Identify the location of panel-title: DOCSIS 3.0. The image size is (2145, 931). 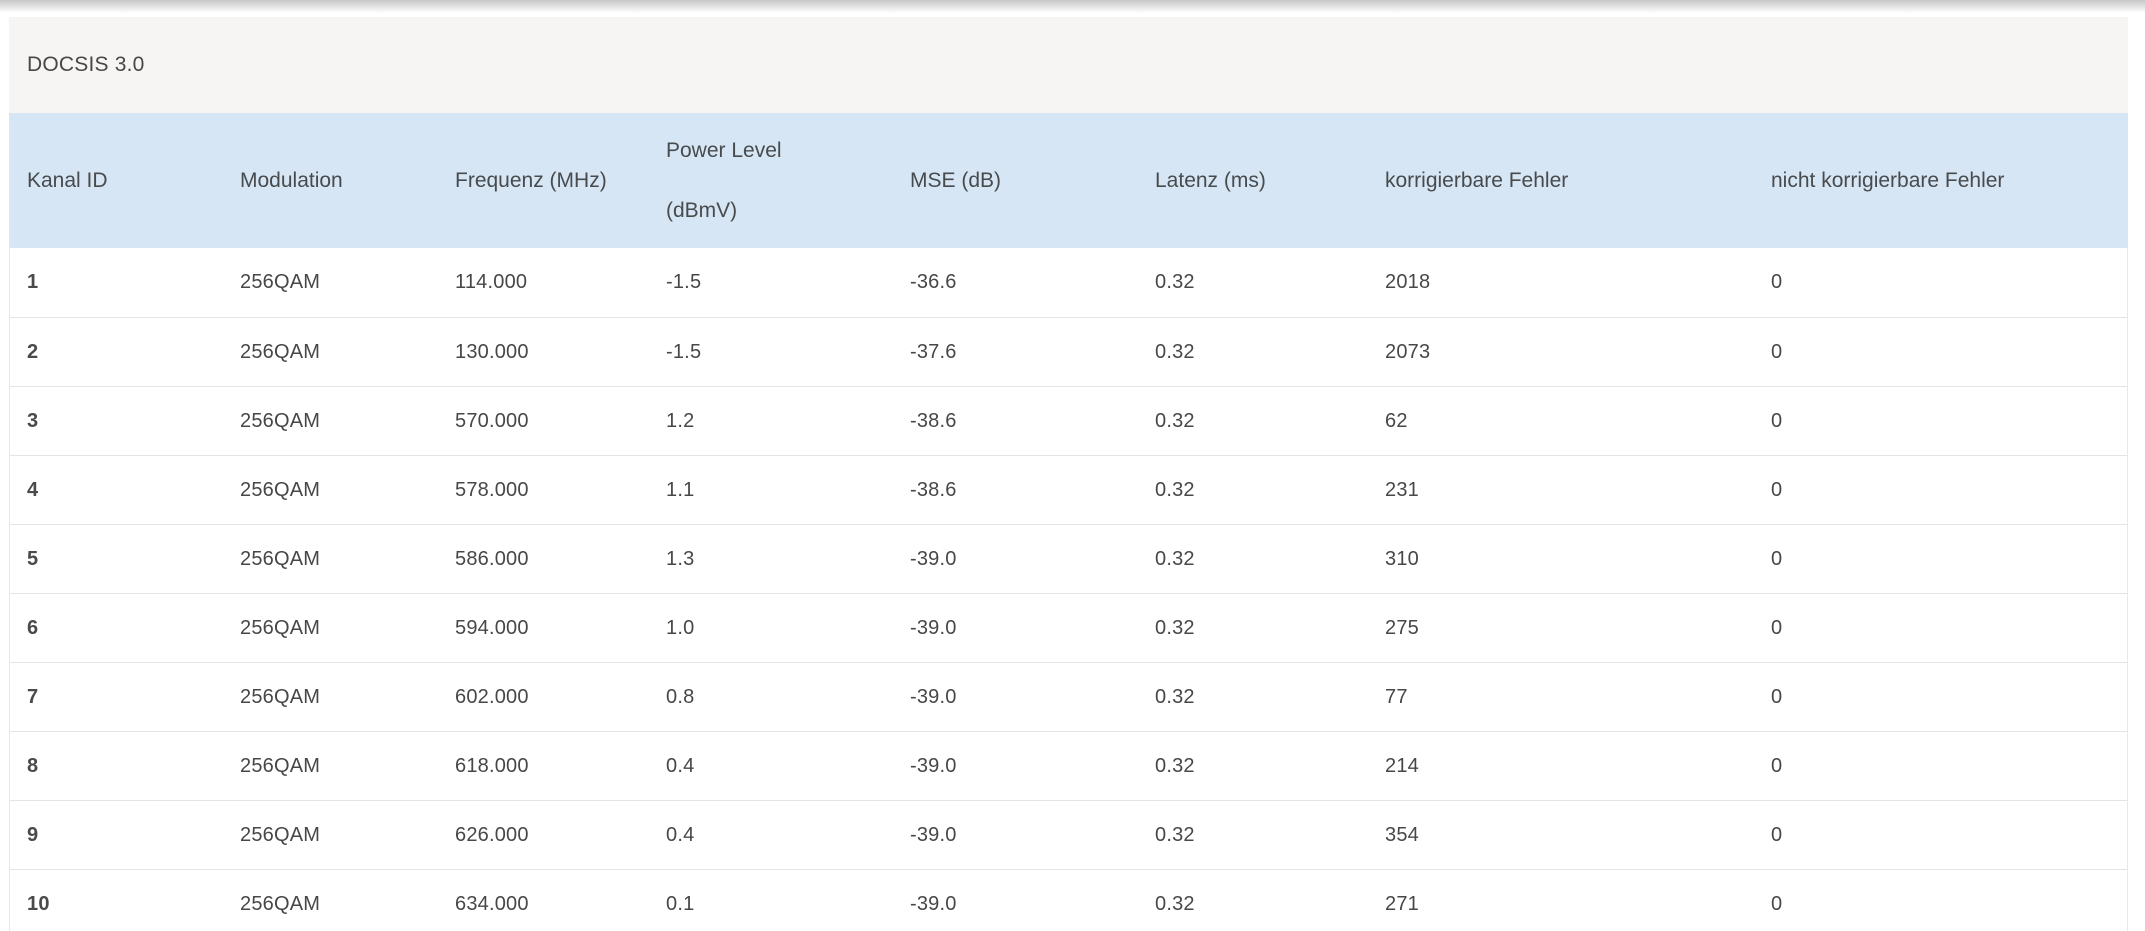
(1068, 65).